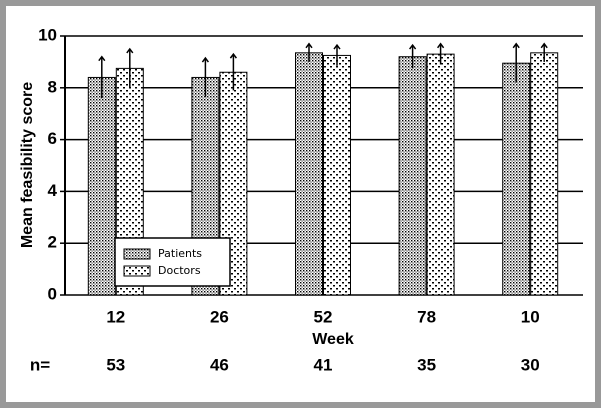 The height and width of the screenshot is (408, 601). Describe the element at coordinates (52, 242) in the screenshot. I see `y-tick-label: 2` at that location.